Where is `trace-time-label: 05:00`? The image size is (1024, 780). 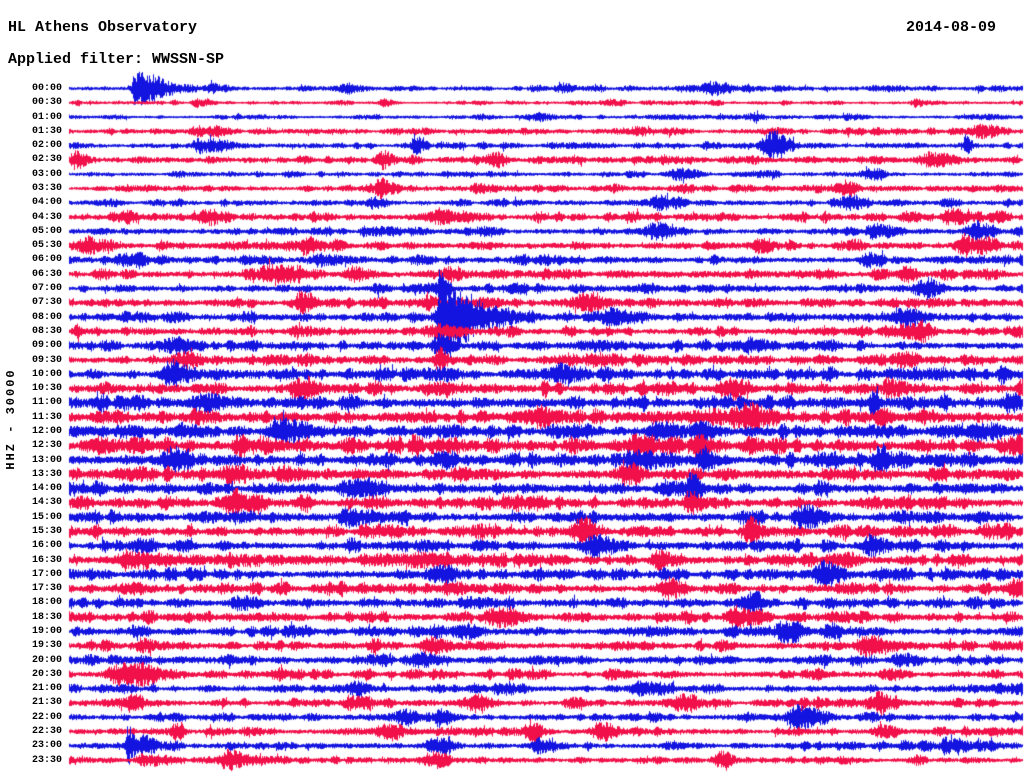
trace-time-label: 05:00 is located at coordinates (46, 231).